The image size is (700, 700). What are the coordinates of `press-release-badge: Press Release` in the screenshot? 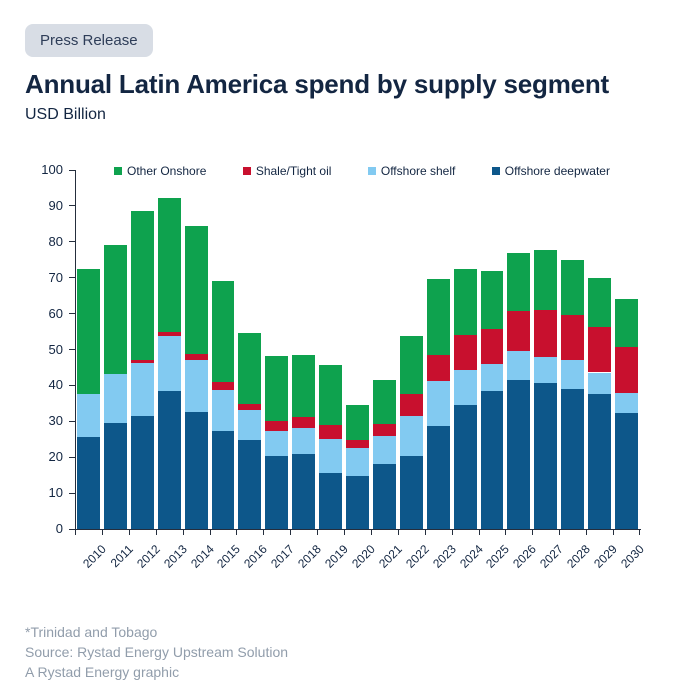 It's located at (89, 40).